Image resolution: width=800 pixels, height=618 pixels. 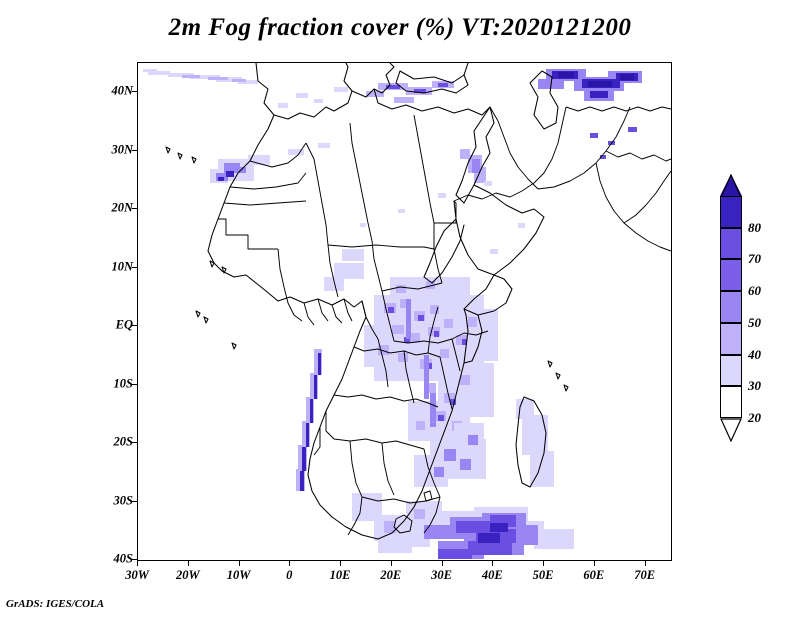 What do you see at coordinates (456, 456) in the screenshot?
I see `fog-region-mozambique-core` at bounding box center [456, 456].